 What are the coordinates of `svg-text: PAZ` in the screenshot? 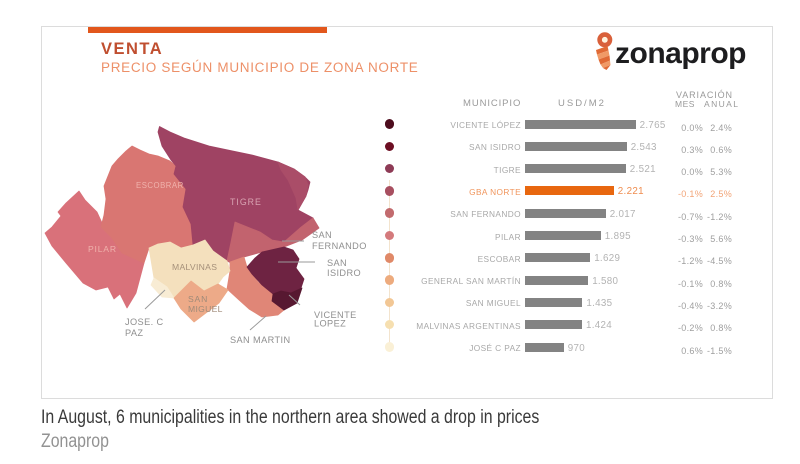 It's located at (134, 333).